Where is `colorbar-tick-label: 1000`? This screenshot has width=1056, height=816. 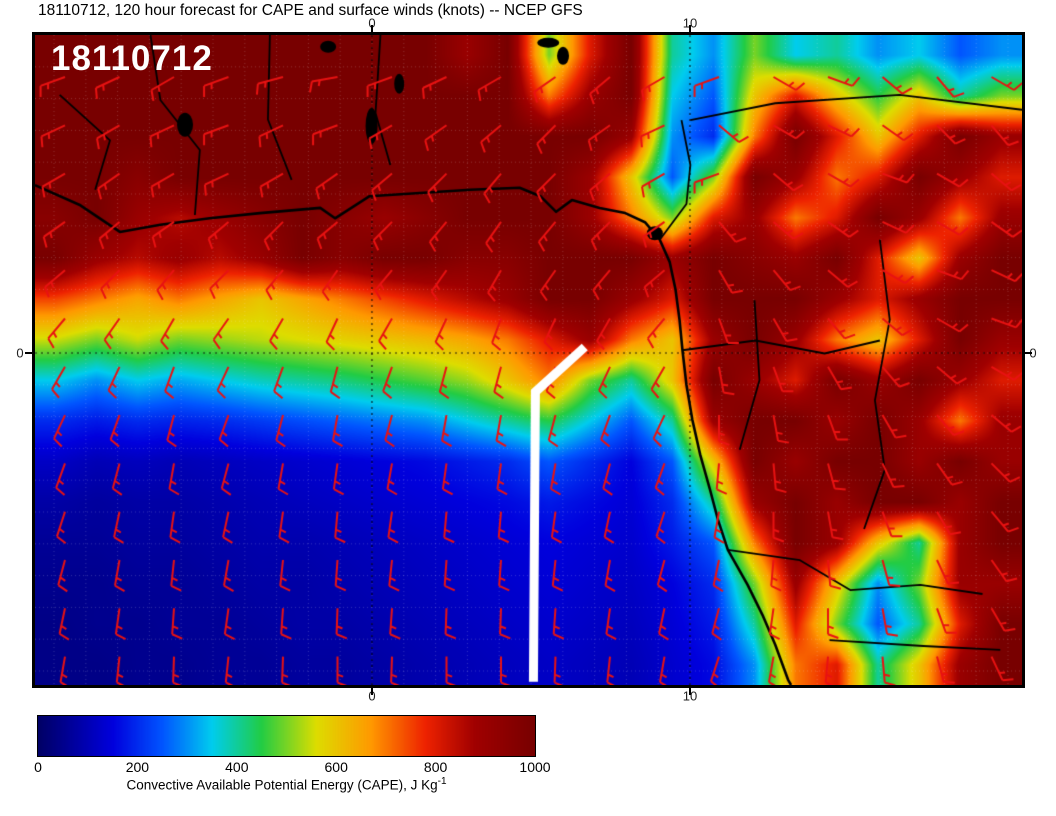 colorbar-tick-label: 1000 is located at coordinates (535, 767).